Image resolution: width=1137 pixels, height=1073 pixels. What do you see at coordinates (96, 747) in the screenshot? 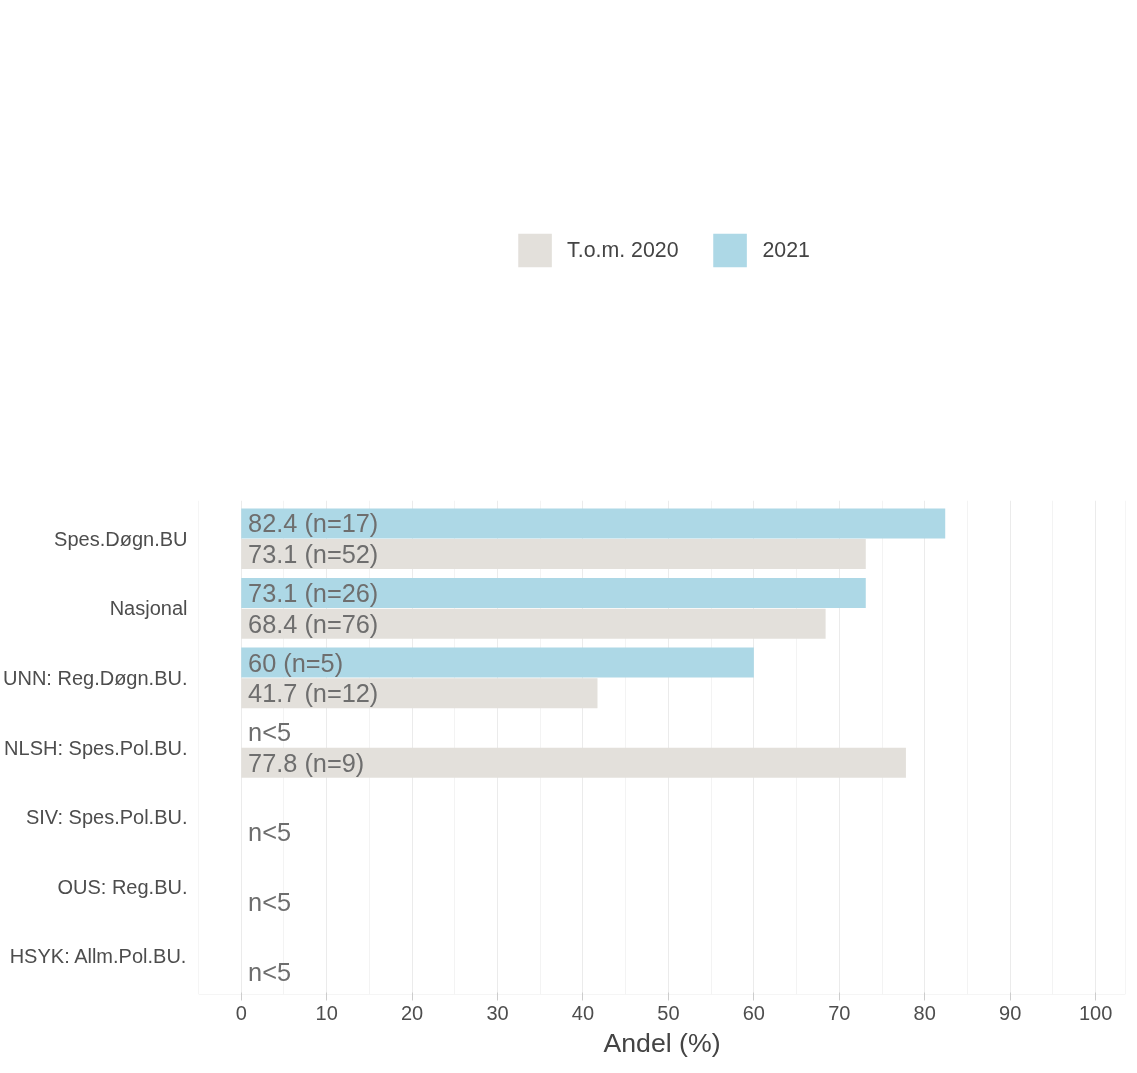
I see `y-tick-label: NLSH: Spes.Pol.BU.` at bounding box center [96, 747].